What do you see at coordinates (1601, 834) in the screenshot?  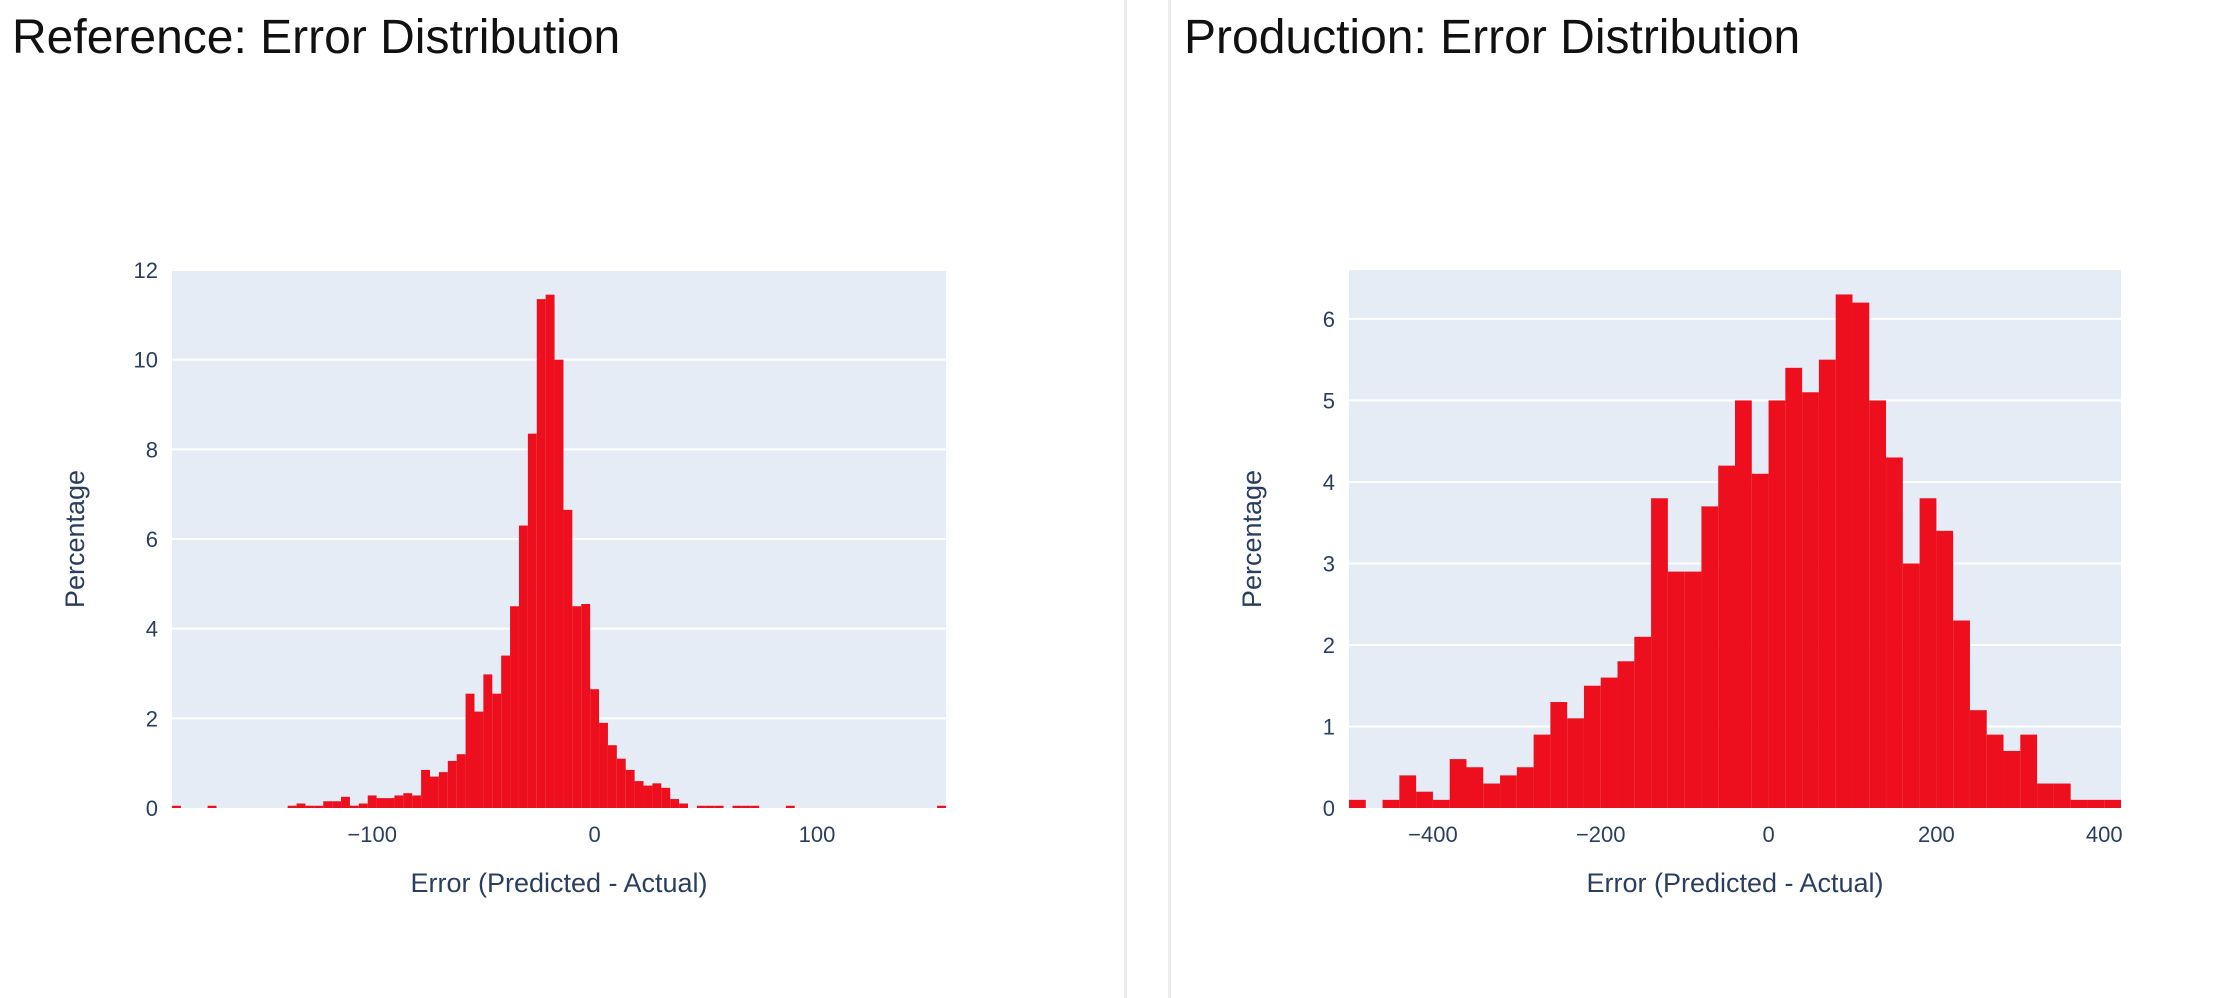 I see `x-tick-label: −200` at bounding box center [1601, 834].